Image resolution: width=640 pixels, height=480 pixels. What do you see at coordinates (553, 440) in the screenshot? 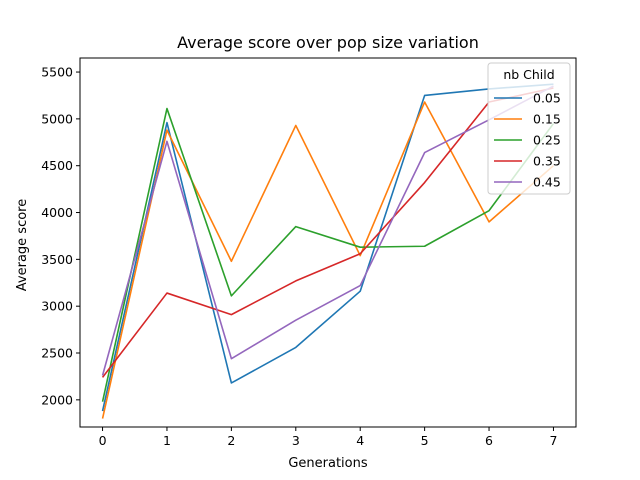
I see `x-tick-label: 7` at bounding box center [553, 440].